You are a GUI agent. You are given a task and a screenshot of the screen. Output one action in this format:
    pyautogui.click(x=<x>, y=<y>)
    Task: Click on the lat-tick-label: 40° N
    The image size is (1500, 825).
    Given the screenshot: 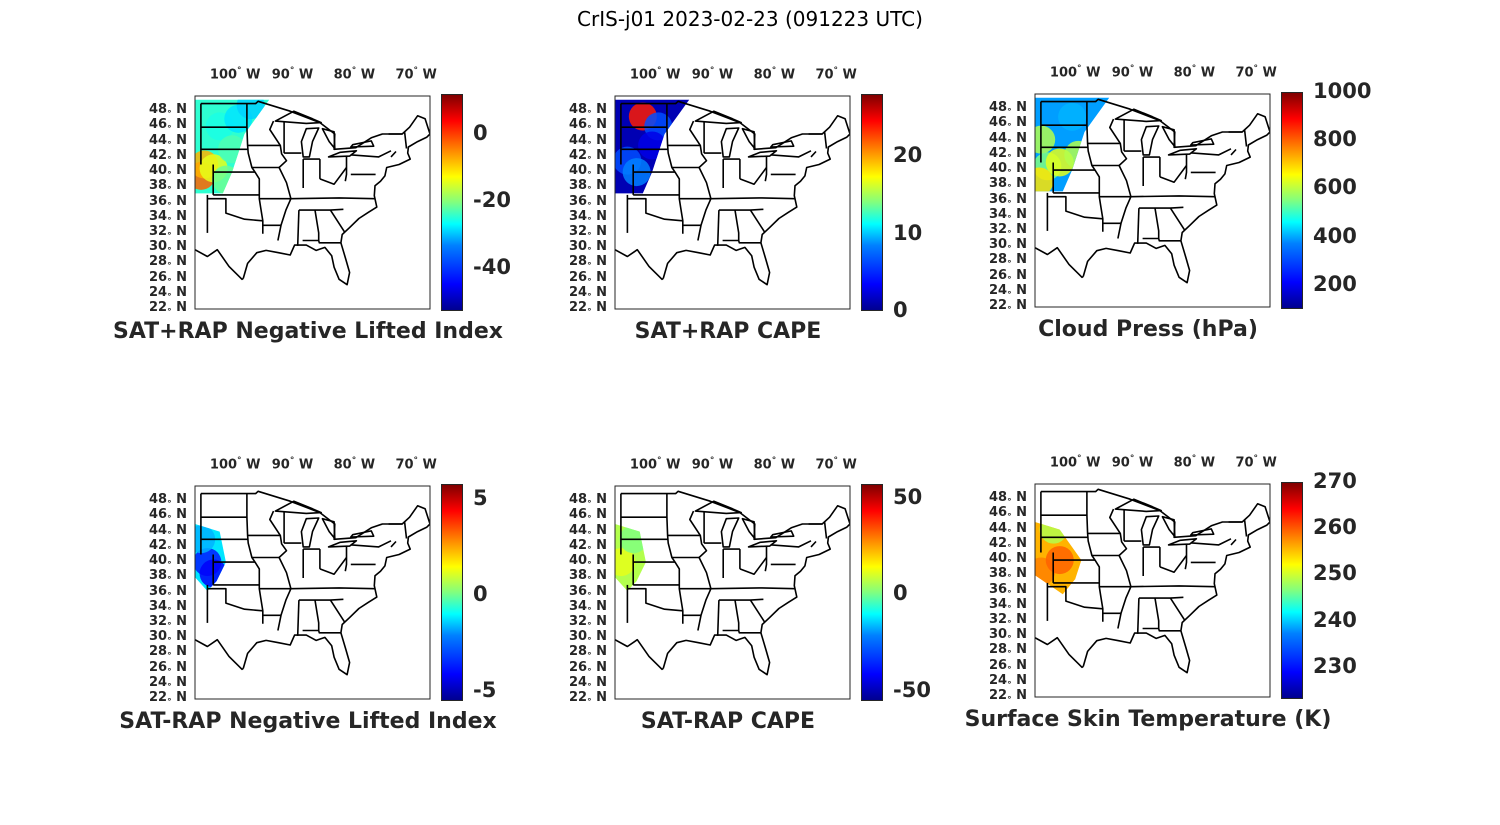 What is the action you would take?
    pyautogui.click(x=1002, y=170)
    